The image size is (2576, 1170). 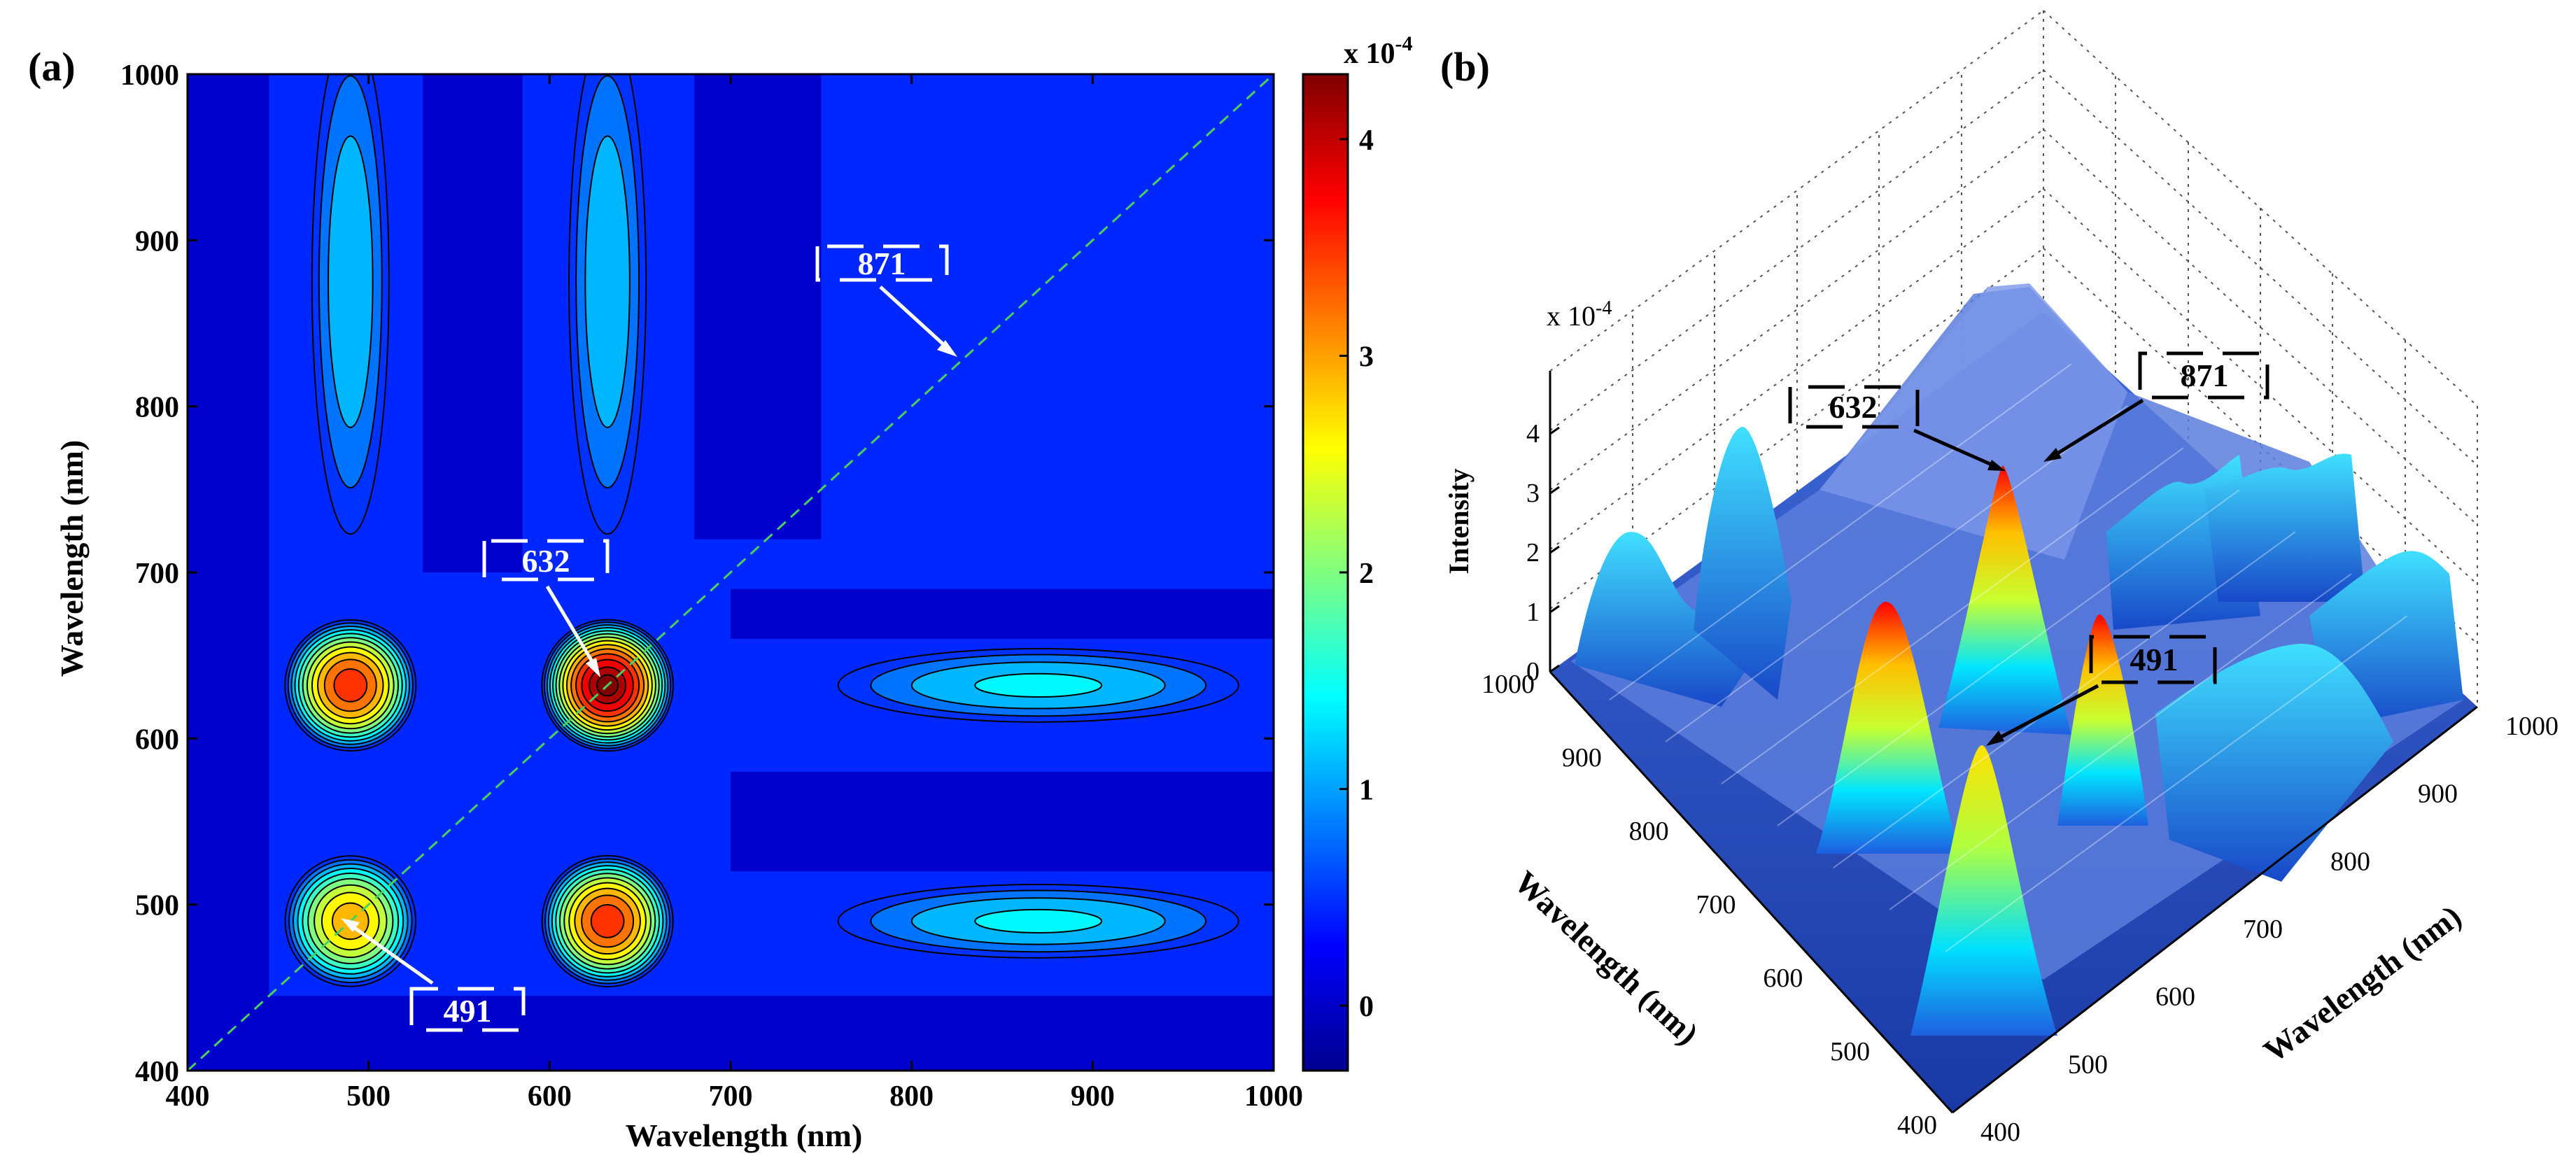 What do you see at coordinates (1579, 314) in the screenshot?
I see `z-multiplier: x 10-4` at bounding box center [1579, 314].